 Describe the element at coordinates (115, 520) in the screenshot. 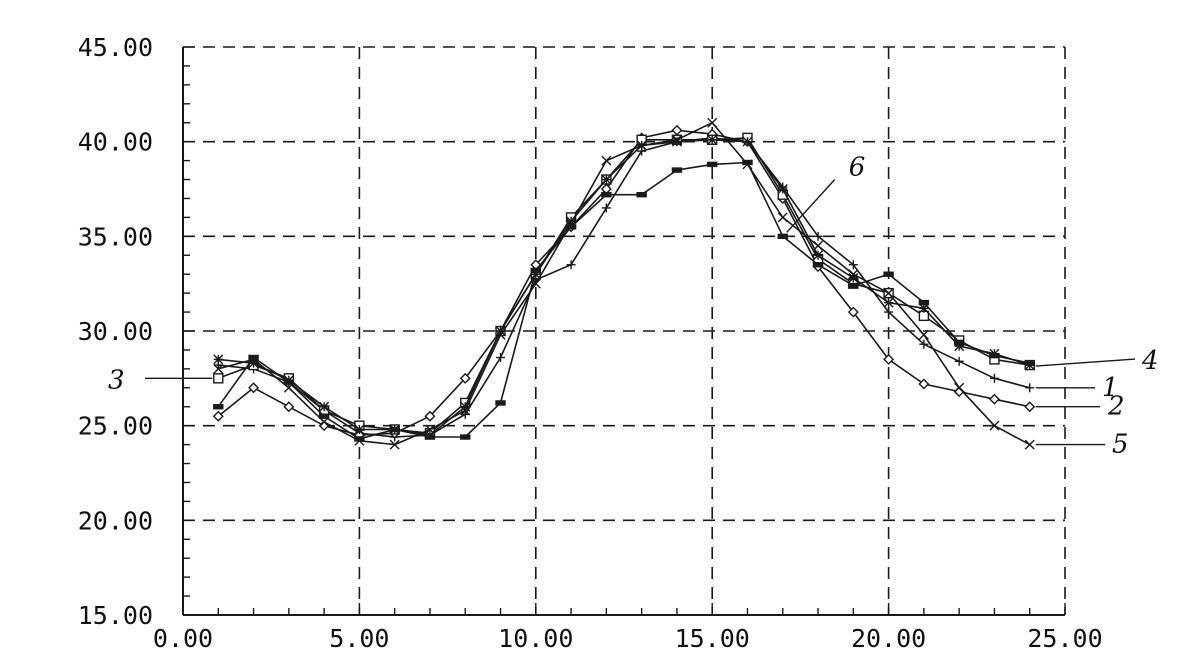

I see `y-tick-label: 20.00` at that location.